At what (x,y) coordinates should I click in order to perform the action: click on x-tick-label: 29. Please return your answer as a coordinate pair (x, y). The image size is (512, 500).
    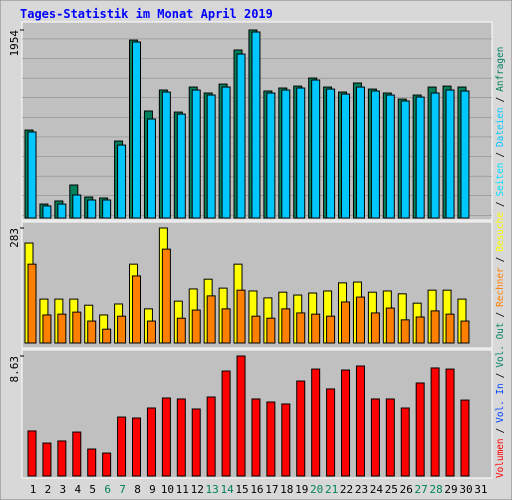
    Looking at the image, I should click on (450, 489).